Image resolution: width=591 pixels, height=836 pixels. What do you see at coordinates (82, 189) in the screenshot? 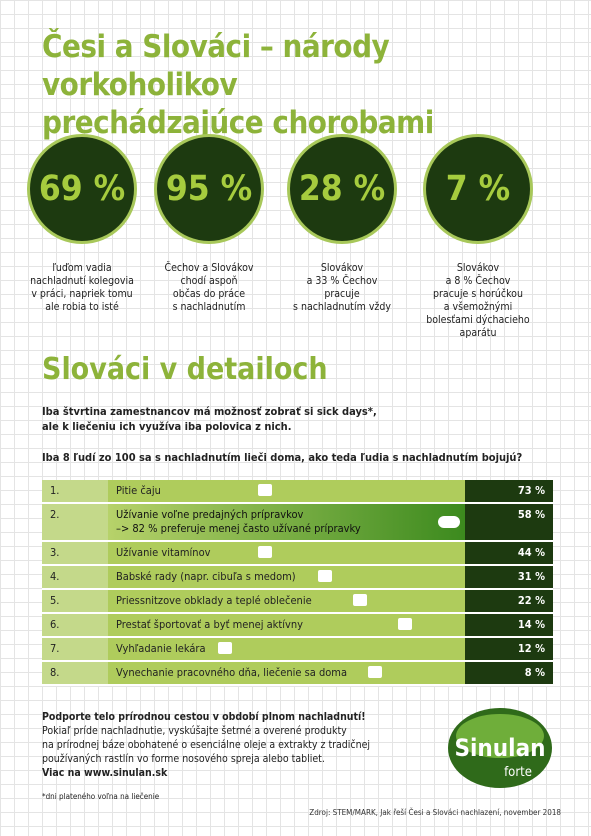
I see `stat-circle: 69 %` at bounding box center [82, 189].